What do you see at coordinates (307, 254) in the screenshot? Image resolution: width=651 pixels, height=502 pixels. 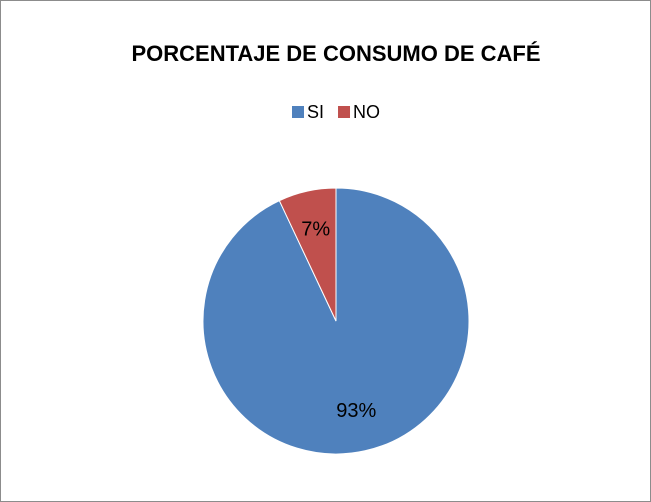 I see `pie-slice` at bounding box center [307, 254].